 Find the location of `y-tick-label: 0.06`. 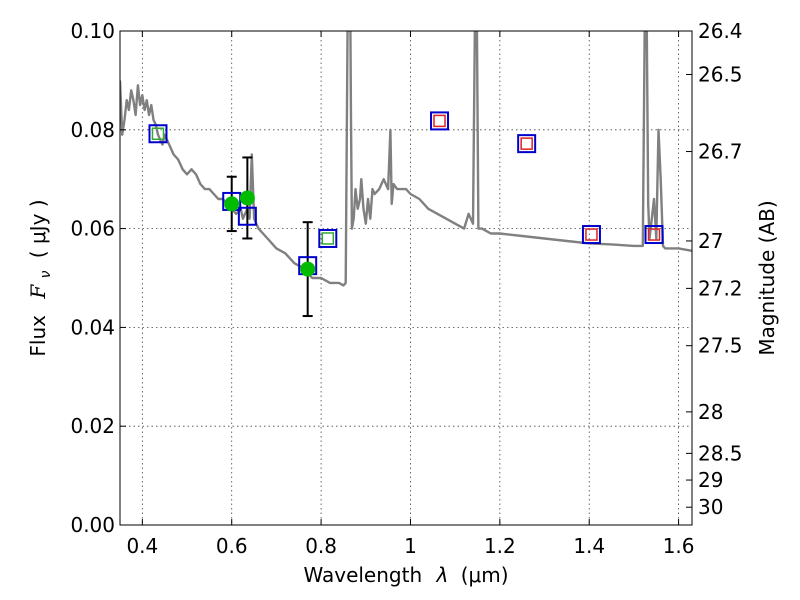

y-tick-label: 0.06 is located at coordinates (92, 229).